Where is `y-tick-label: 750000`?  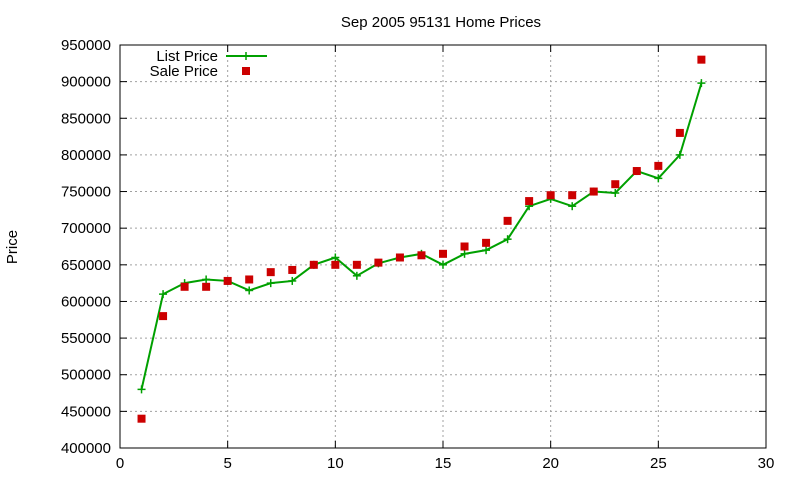
y-tick-label: 750000 is located at coordinates (86, 192).